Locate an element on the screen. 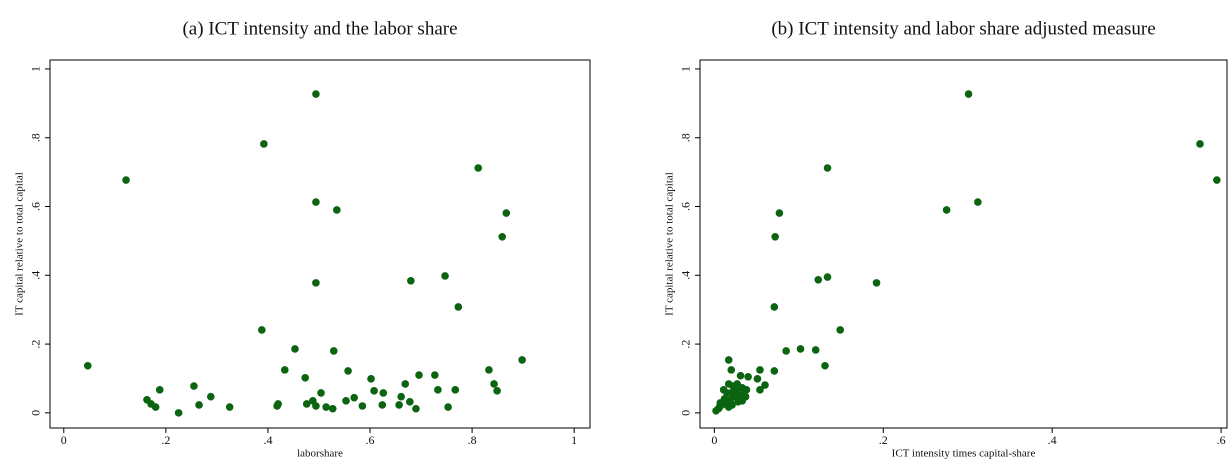 Image resolution: width=1229 pixels, height=461 pixels. y-tick-label: 0 is located at coordinates (36, 413).